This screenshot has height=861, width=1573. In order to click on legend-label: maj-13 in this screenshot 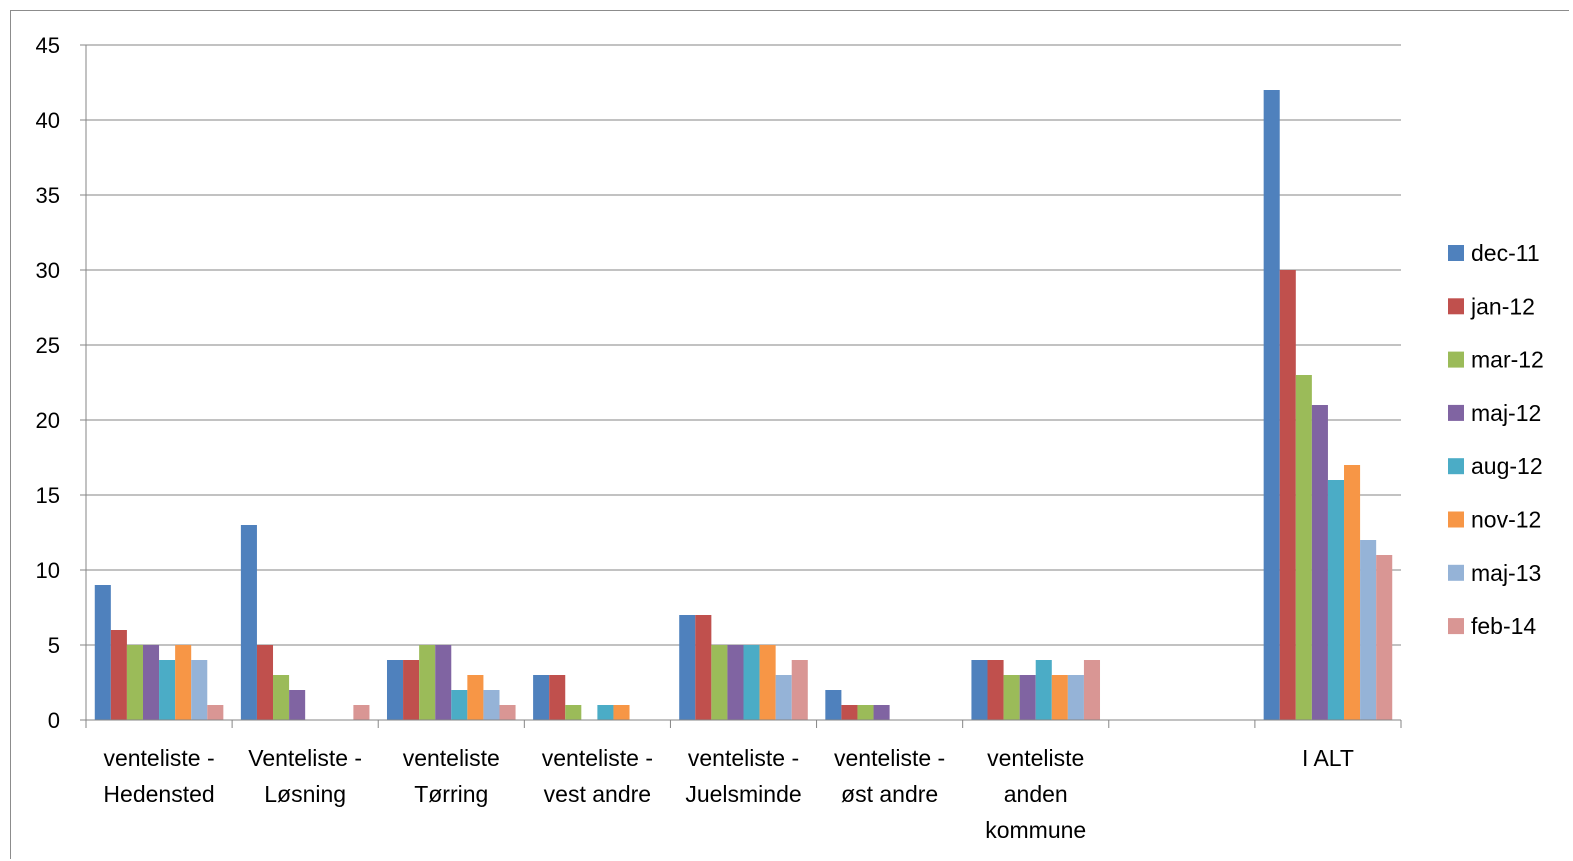, I will do `click(1506, 573)`.